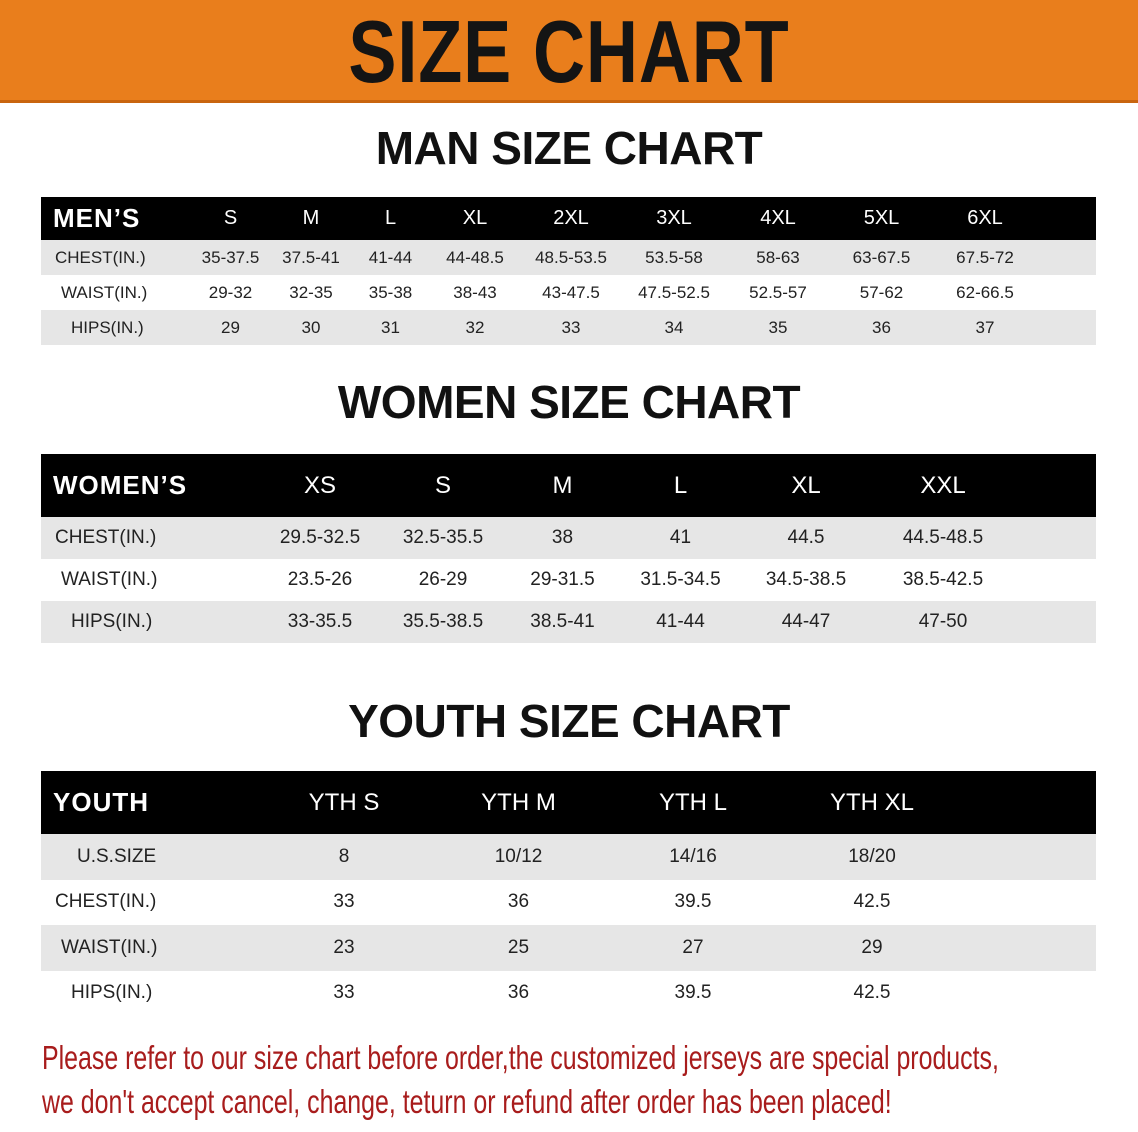 This screenshot has height=1132, width=1138. Describe the element at coordinates (674, 257) in the screenshot. I see `measurement-cell: 53.5-58` at that location.